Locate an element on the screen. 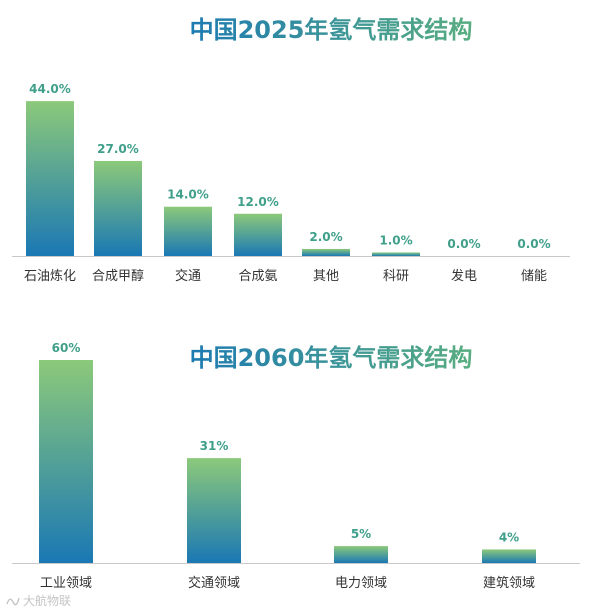  data-label: 1.0% is located at coordinates (395, 240).